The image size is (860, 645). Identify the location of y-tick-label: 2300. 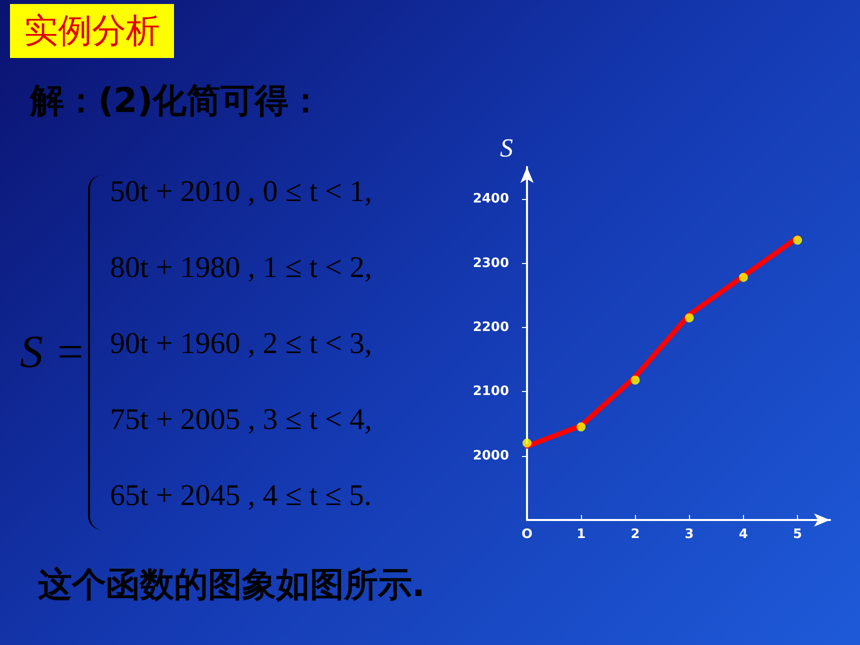
(490, 263).